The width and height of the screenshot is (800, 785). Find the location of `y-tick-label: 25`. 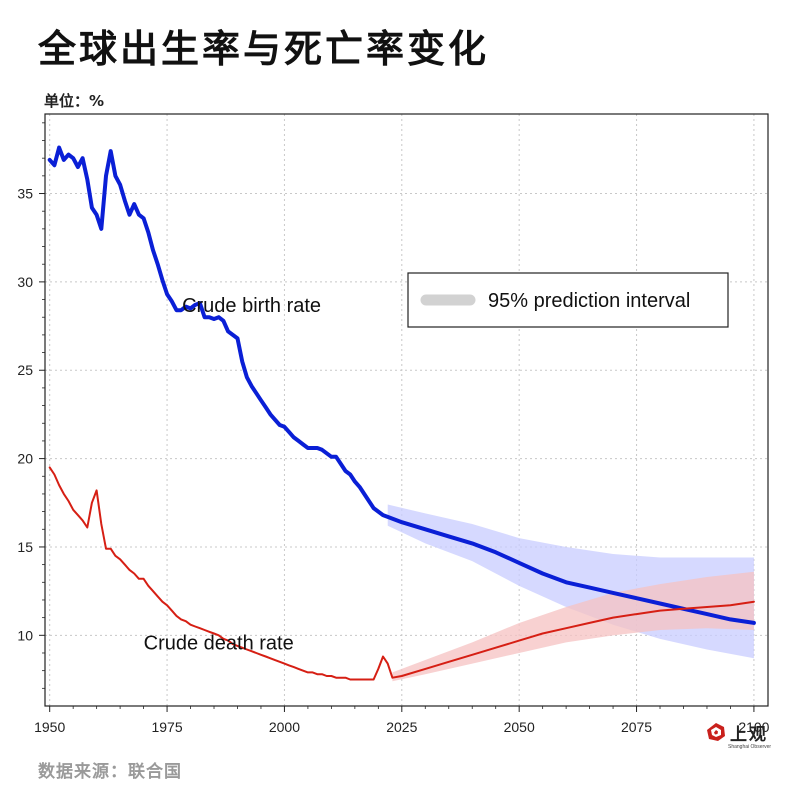

y-tick-label: 25 is located at coordinates (25, 370).